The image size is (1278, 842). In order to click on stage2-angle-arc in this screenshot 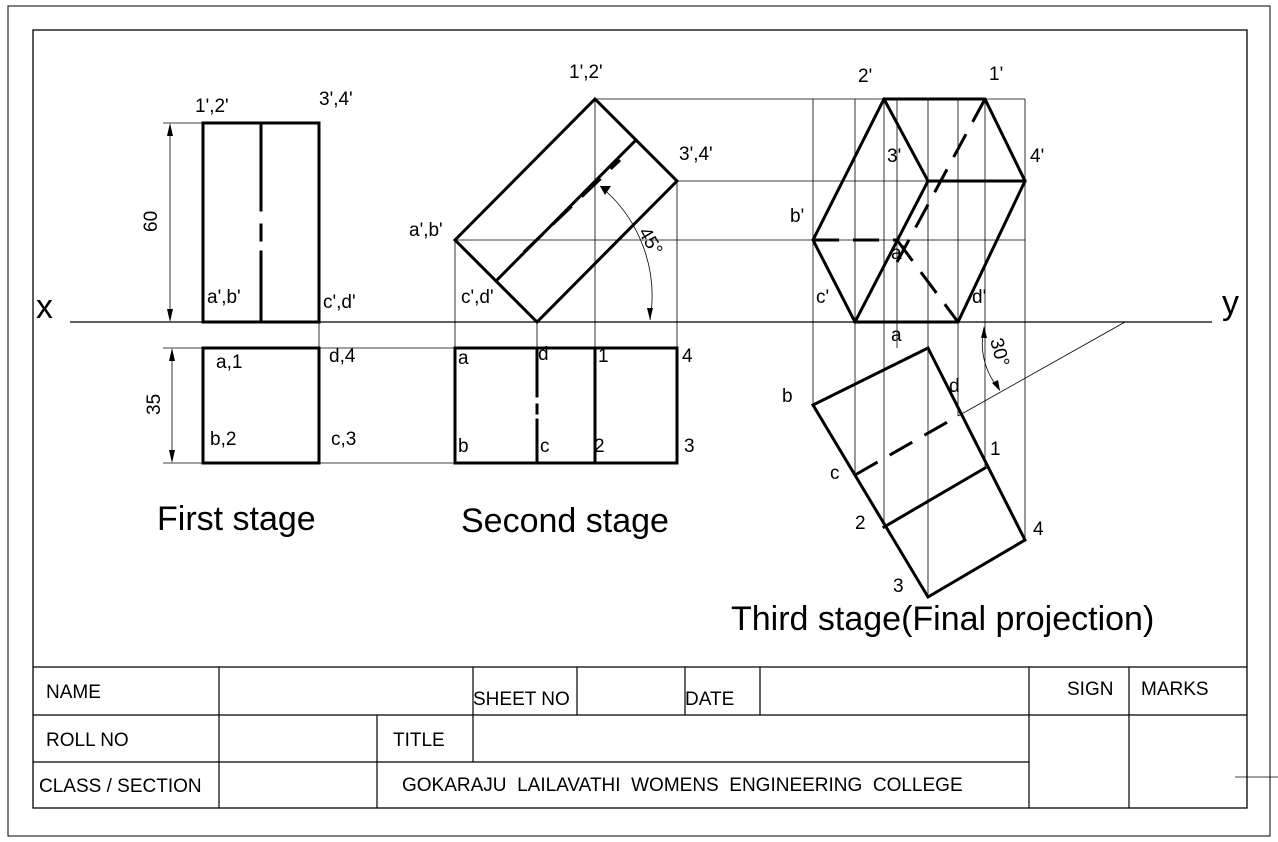, I will do `click(626, 253)`.